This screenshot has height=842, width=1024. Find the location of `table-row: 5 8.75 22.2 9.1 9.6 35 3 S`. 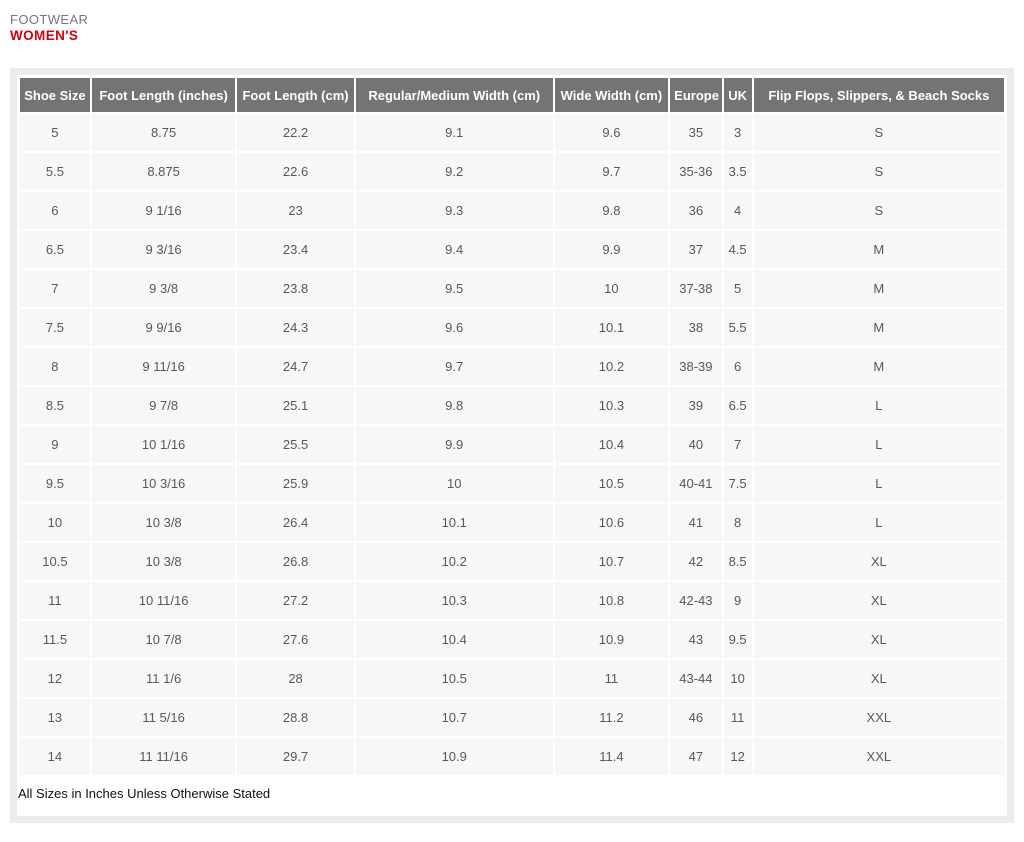

table-row: 5 8.75 22.2 9.1 9.6 35 3 S is located at coordinates (512, 132).